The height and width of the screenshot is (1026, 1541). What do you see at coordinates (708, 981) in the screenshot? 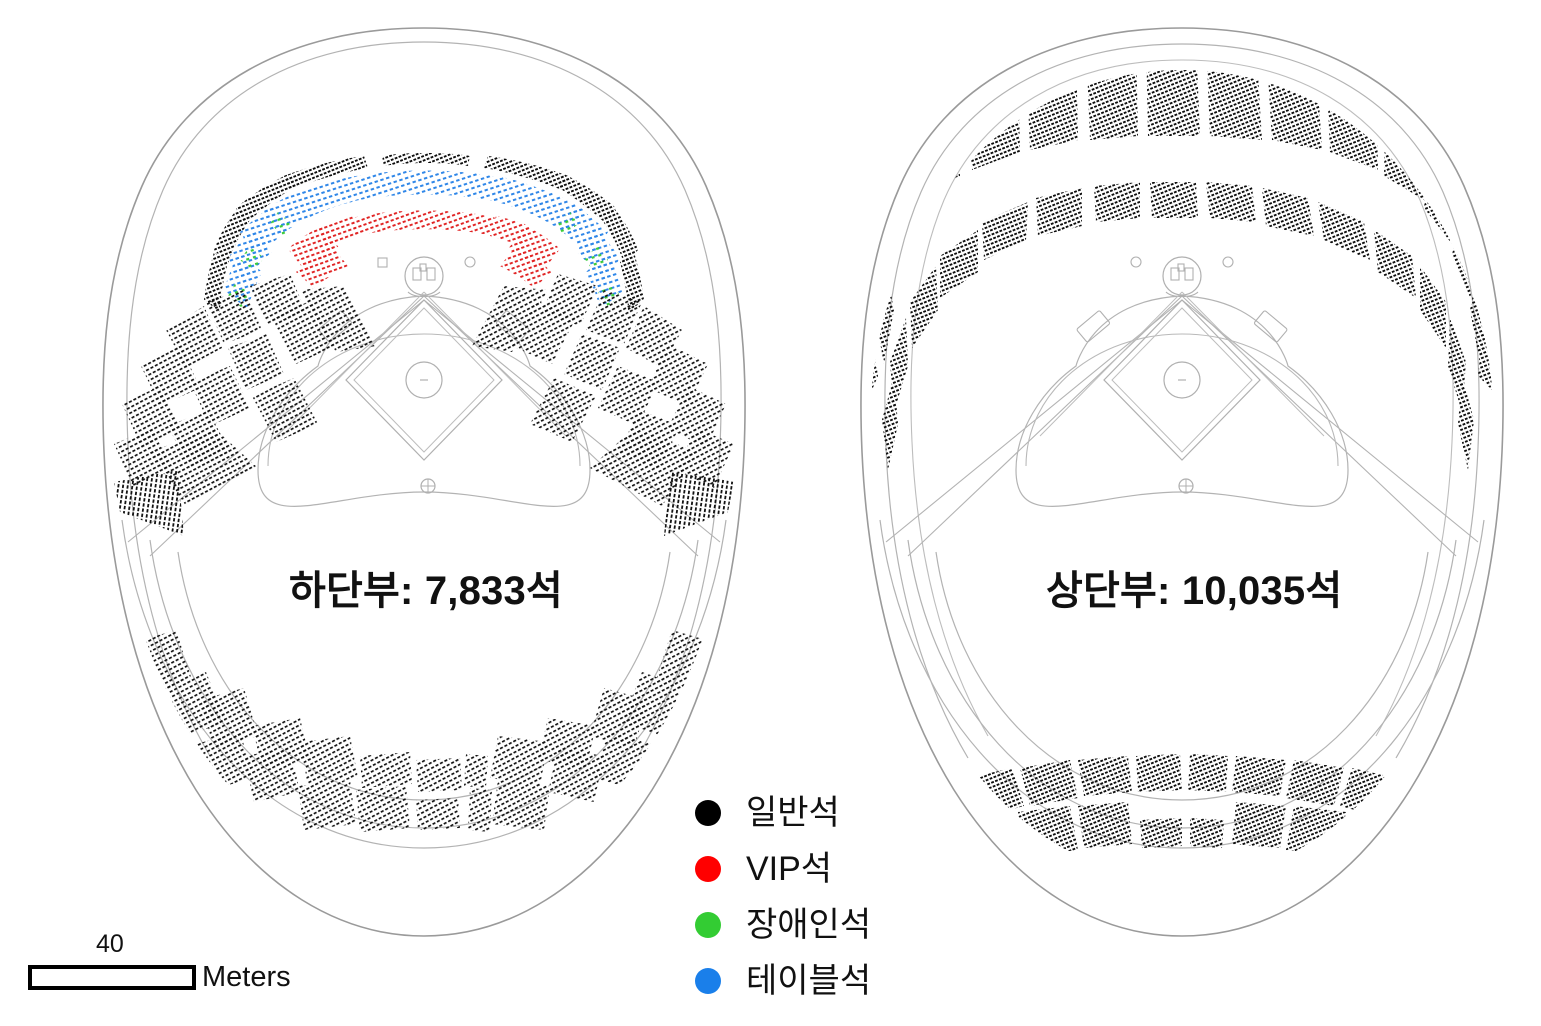
I see `circle-marker-icon-table` at bounding box center [708, 981].